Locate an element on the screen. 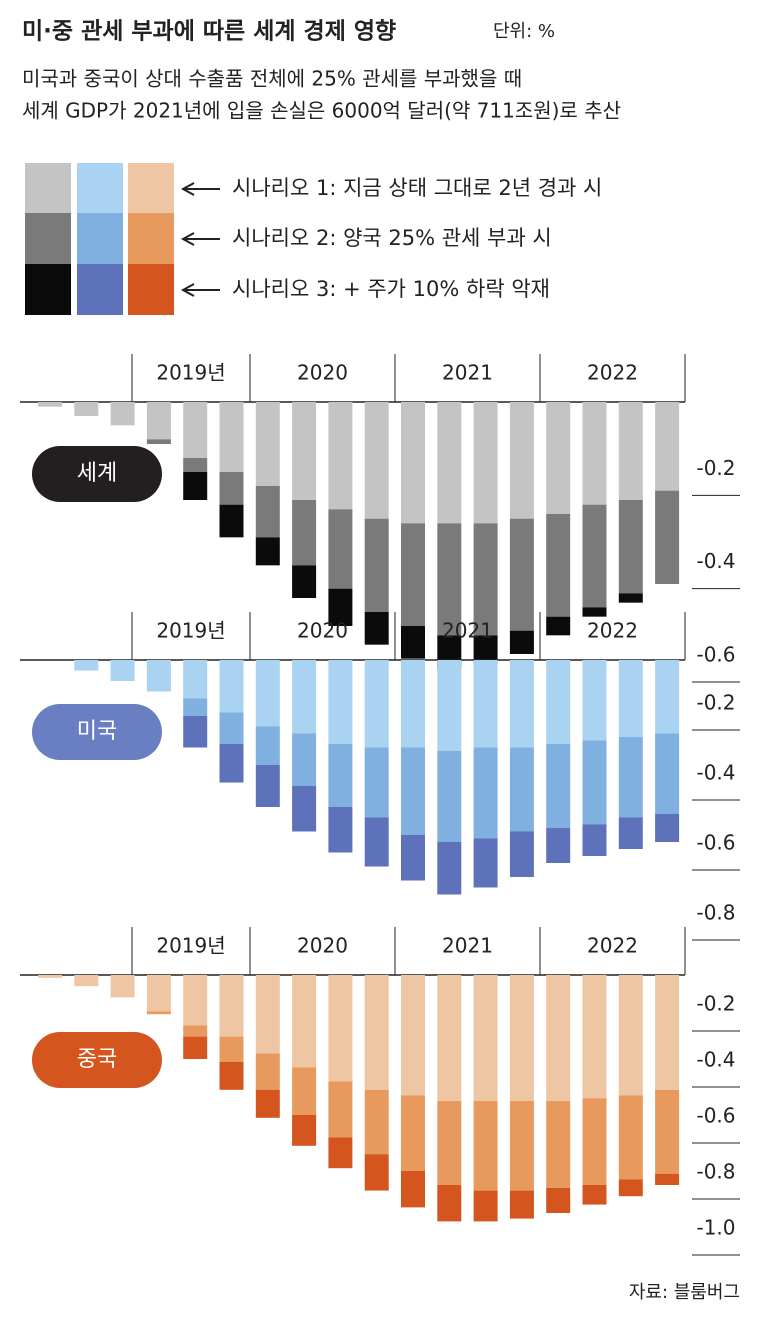  period-label: 2022 is located at coordinates (612, 946).